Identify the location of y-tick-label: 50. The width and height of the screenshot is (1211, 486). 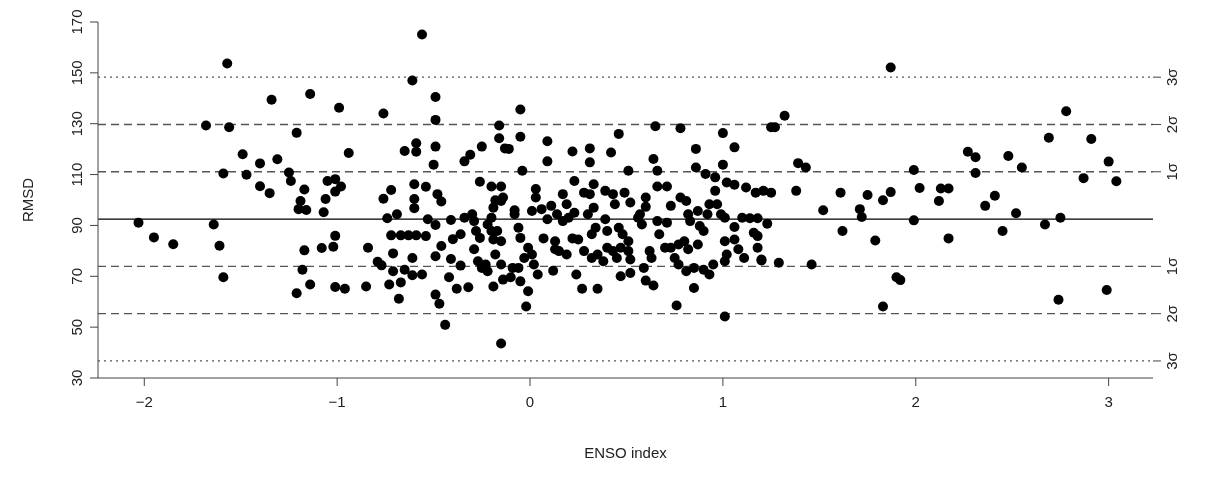
(76, 327).